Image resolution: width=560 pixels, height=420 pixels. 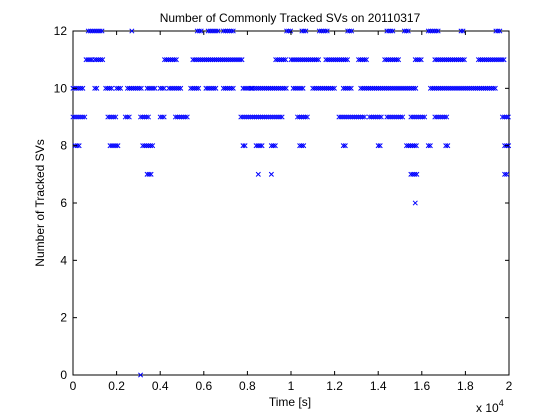 What do you see at coordinates (509, 386) in the screenshot?
I see `x-tick-label: 2` at bounding box center [509, 386].